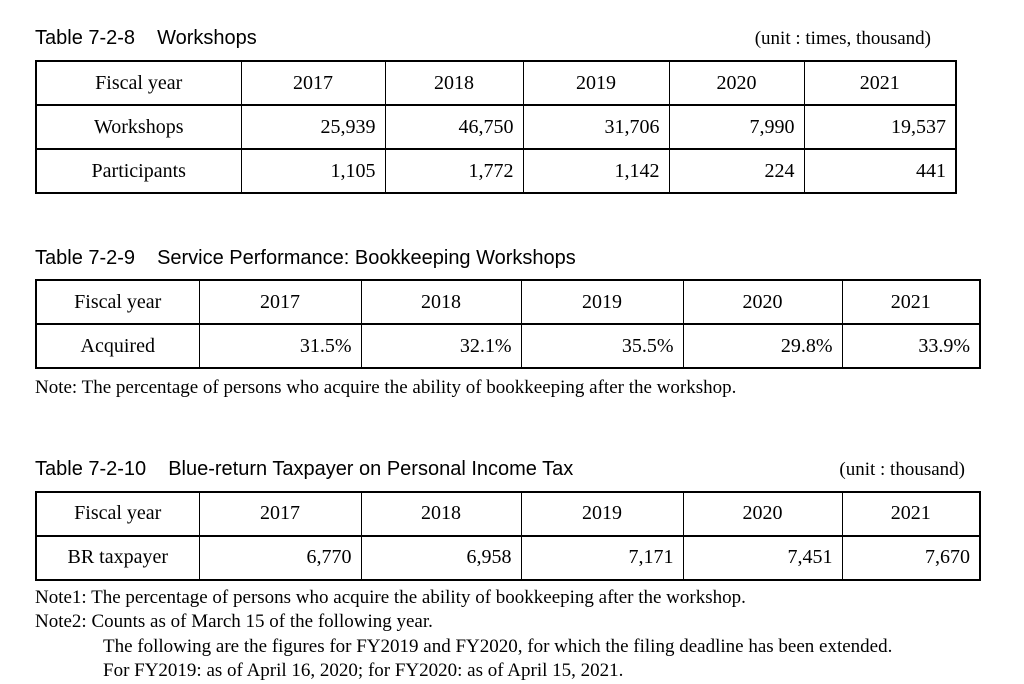 The height and width of the screenshot is (684, 1024). Describe the element at coordinates (762, 346) in the screenshot. I see `value-cell: 29.8%` at that location.